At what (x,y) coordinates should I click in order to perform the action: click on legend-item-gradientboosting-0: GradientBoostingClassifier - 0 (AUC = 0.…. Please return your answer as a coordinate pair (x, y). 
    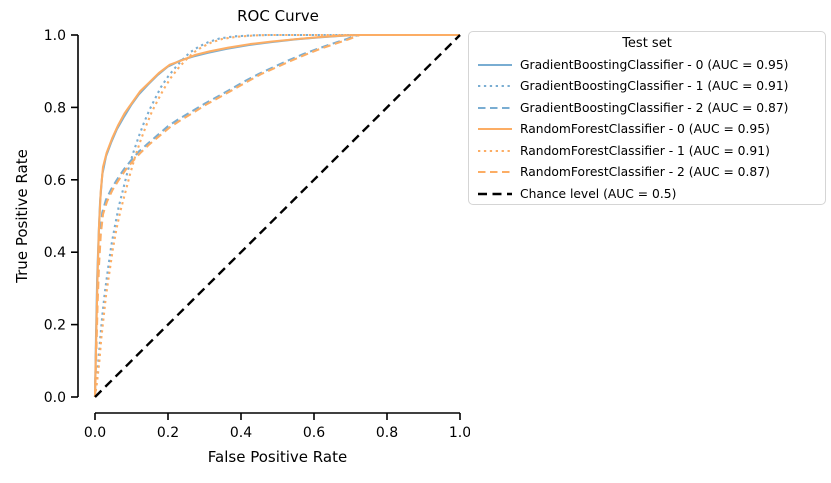
    Looking at the image, I should click on (647, 65).